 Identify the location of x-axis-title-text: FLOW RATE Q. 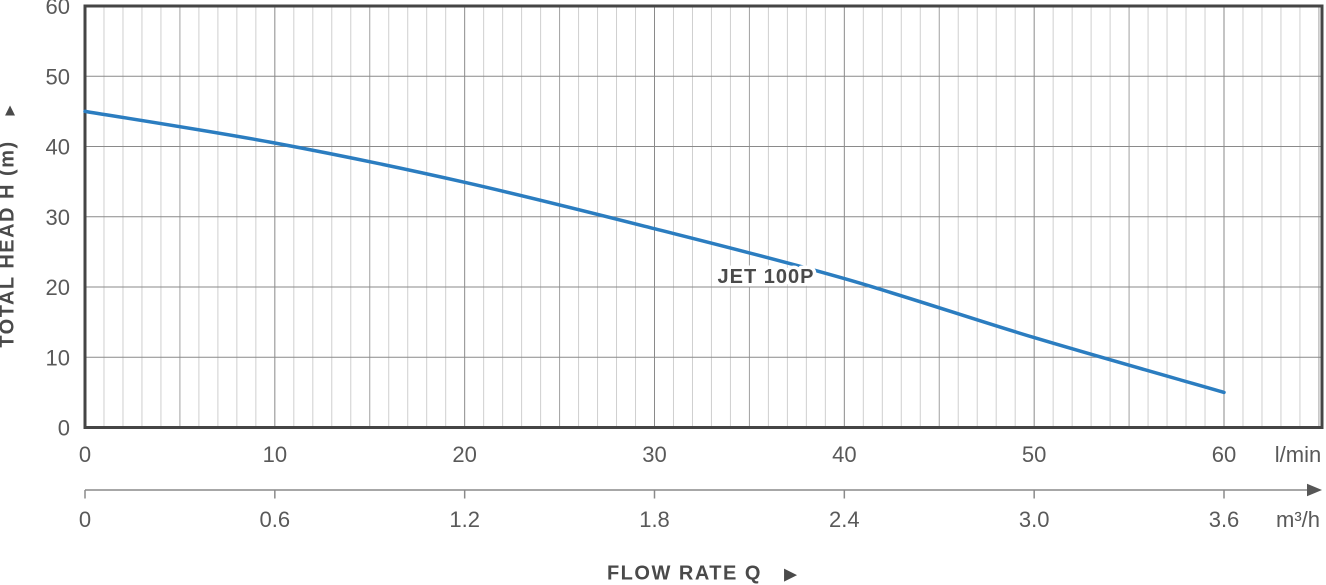
(684, 573).